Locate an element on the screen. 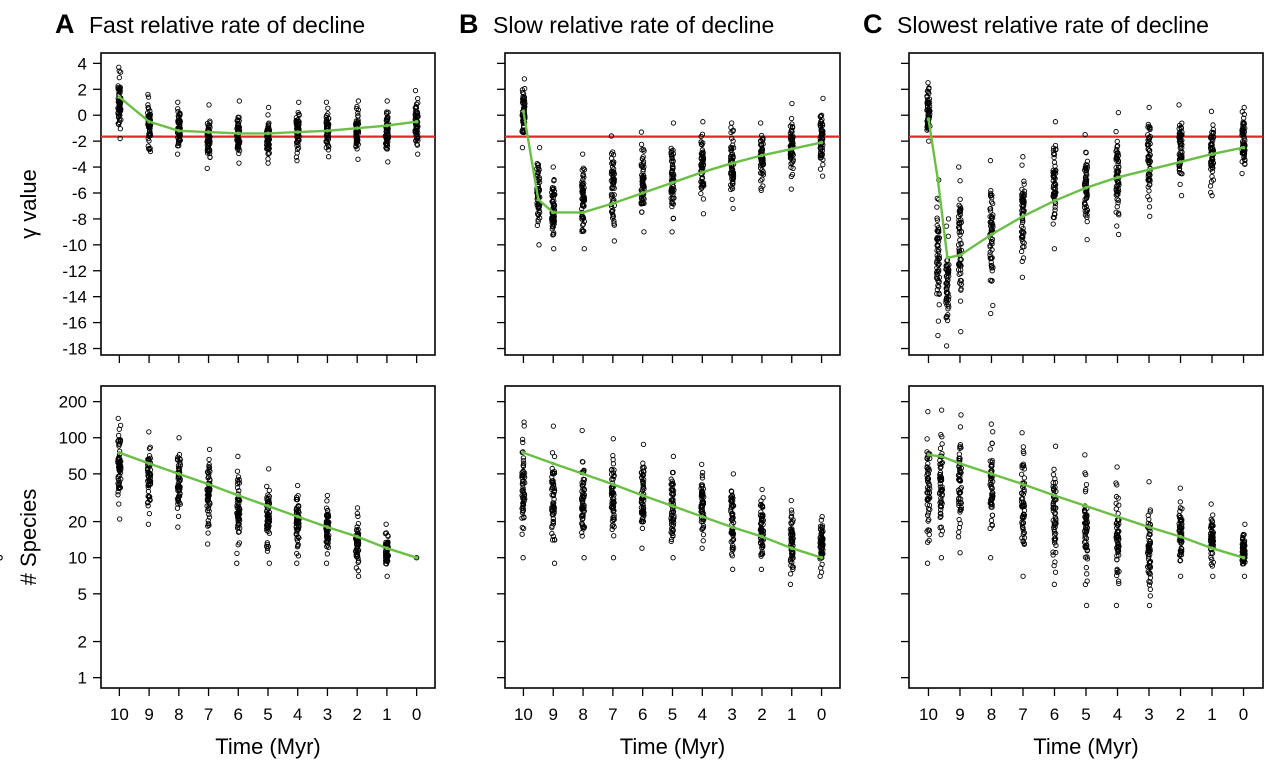 The image size is (1281, 766). x-tick-label: 0 is located at coordinates (416, 714).